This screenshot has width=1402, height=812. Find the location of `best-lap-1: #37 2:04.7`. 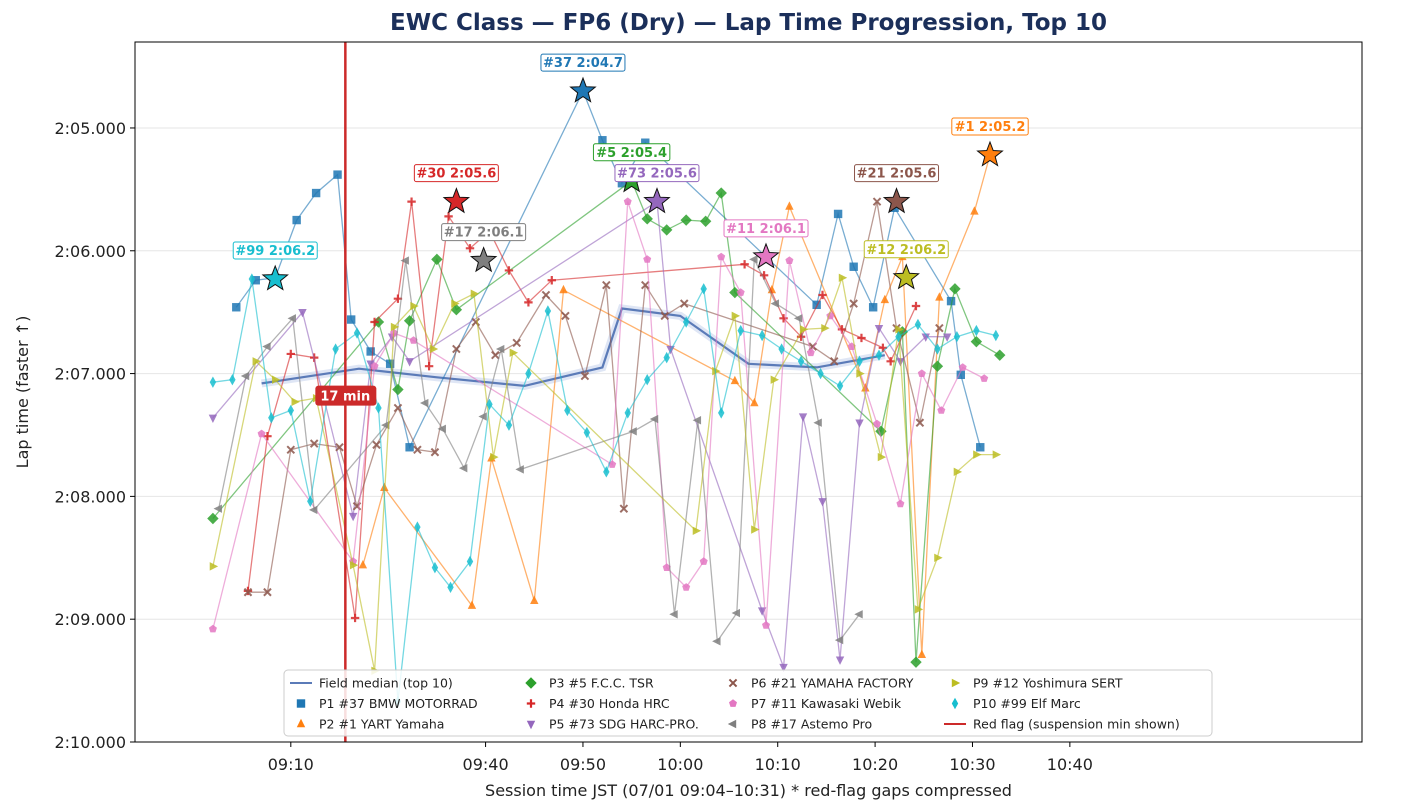

best-lap-1: #37 2:04.7 is located at coordinates (583, 78).